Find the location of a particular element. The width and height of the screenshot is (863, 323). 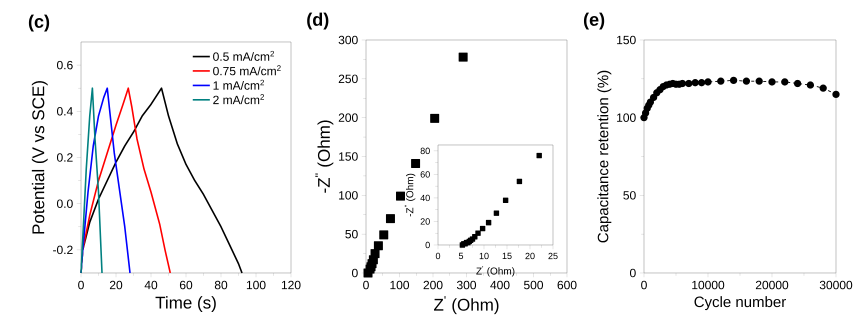

y-tick-label: 0.4 is located at coordinates (65, 111).